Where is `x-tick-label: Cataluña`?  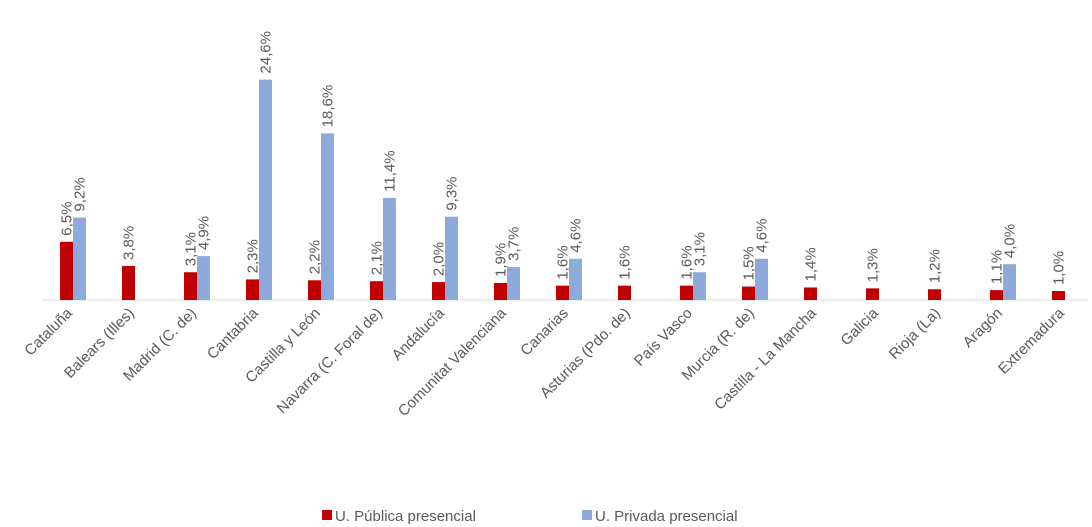 x-tick-label: Cataluña is located at coordinates (48, 331).